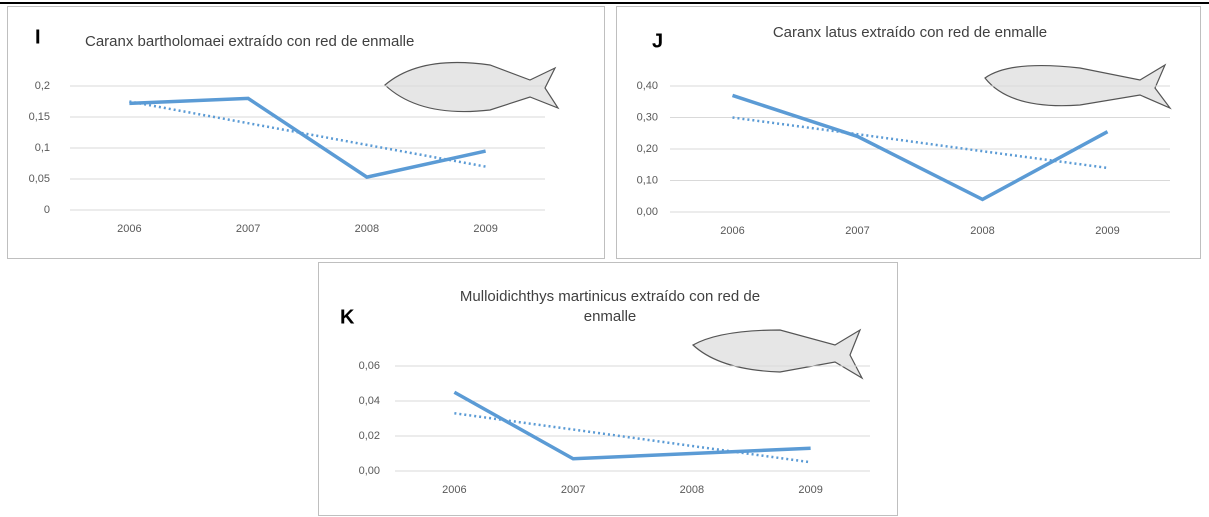 The width and height of the screenshot is (1209, 517). I want to click on y-tick-label: 0,20, so click(647, 149).